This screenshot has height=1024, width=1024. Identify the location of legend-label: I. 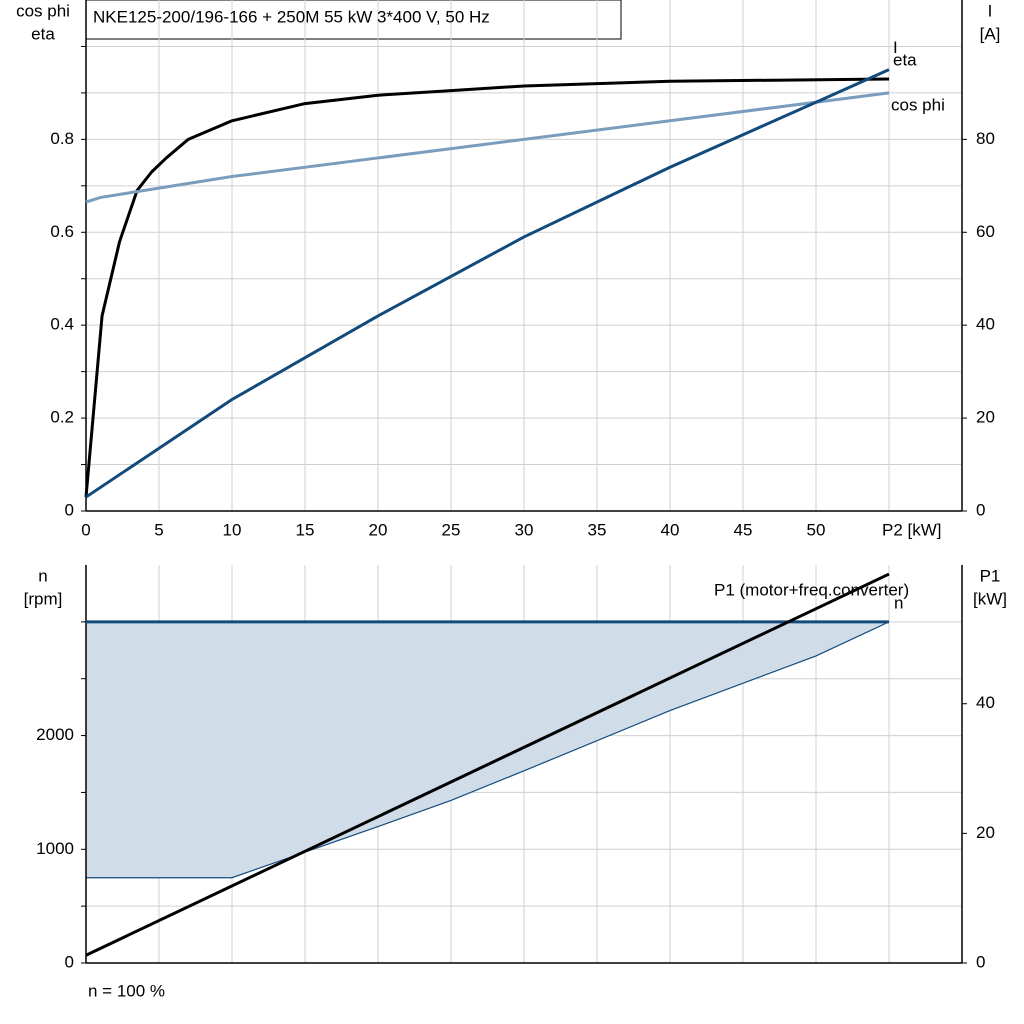
(895, 47).